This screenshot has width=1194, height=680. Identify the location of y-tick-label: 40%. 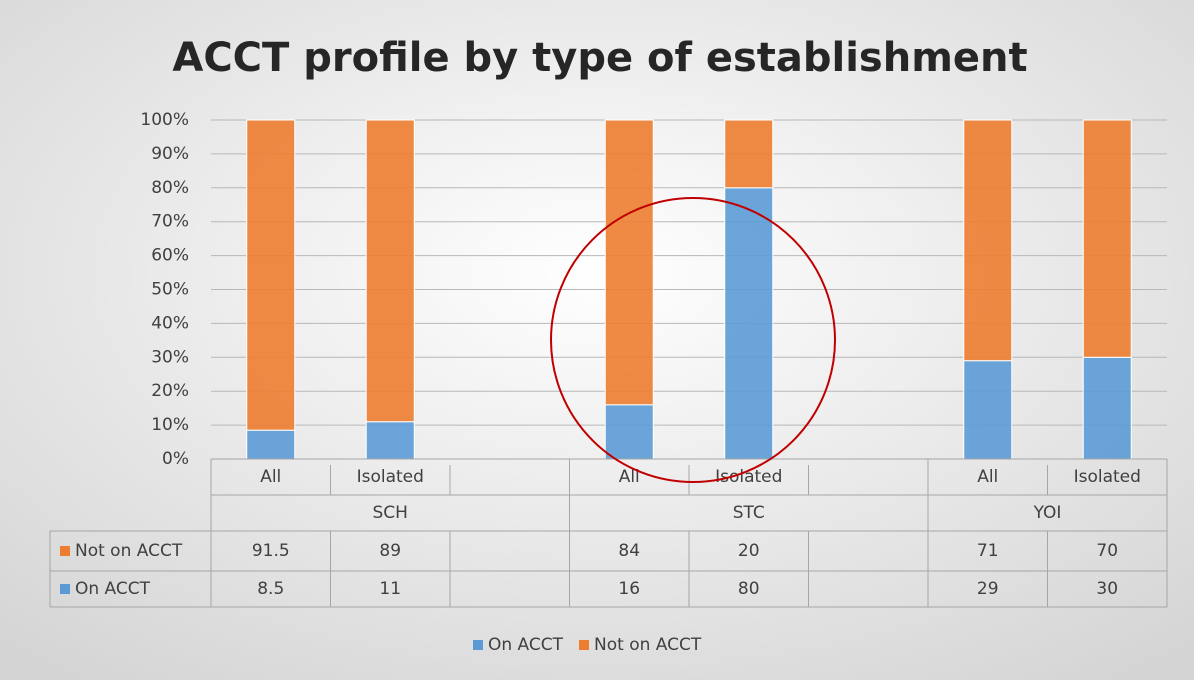
(170, 323).